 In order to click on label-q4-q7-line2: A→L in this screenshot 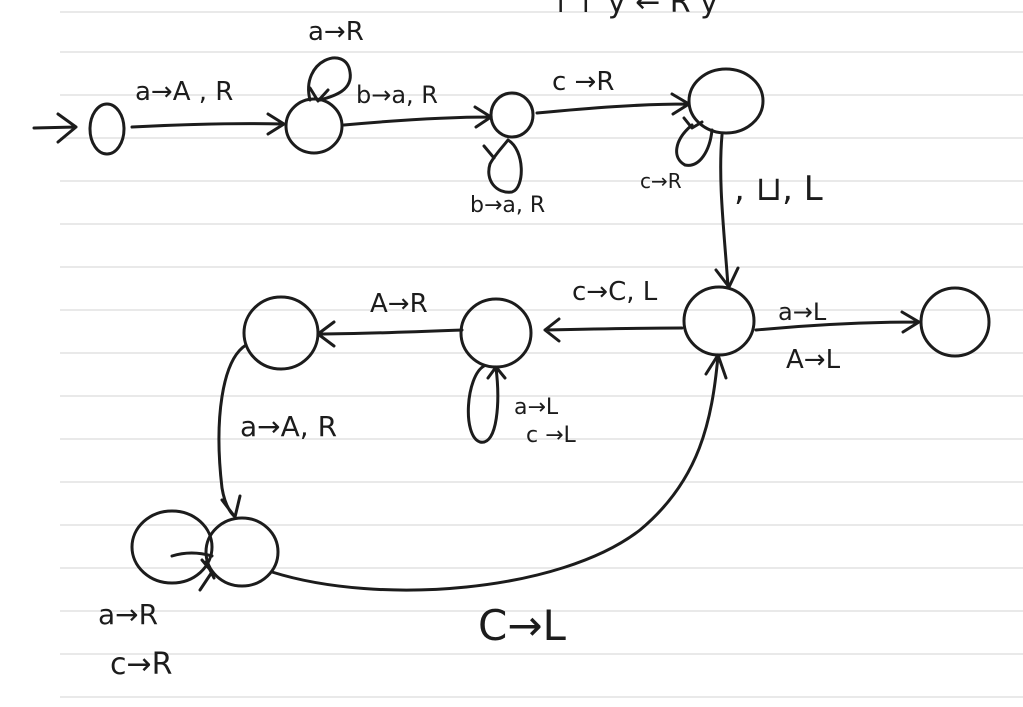, I will do `click(813, 360)`.